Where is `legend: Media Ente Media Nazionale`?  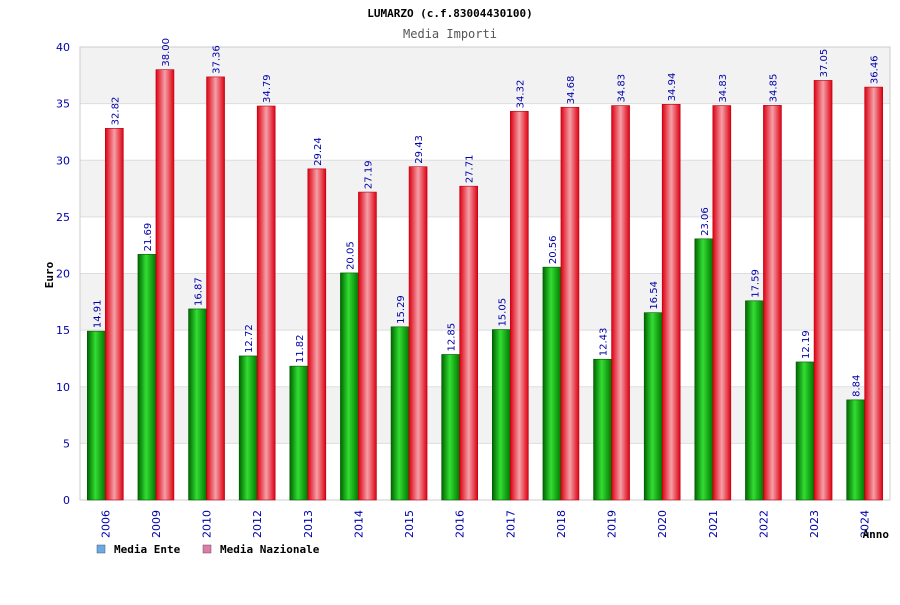 legend: Media Ente Media Nazionale is located at coordinates (208, 549).